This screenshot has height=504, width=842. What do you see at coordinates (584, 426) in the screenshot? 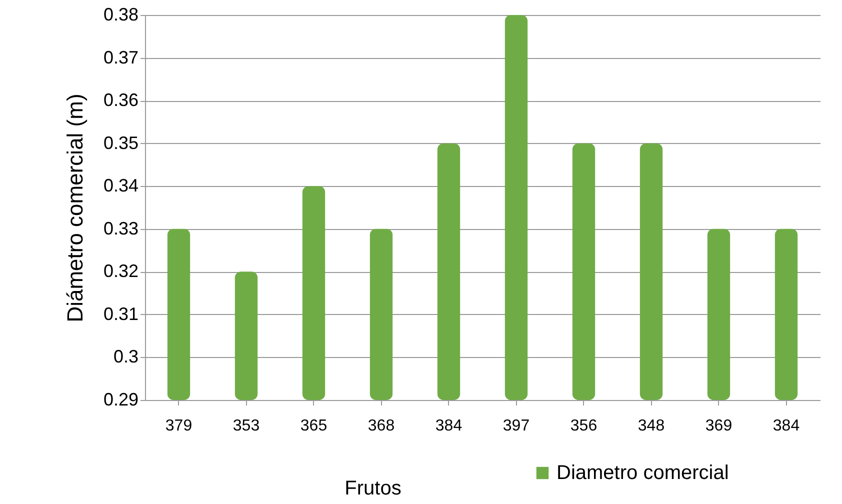
I see `x-tick-label: 356` at bounding box center [584, 426].